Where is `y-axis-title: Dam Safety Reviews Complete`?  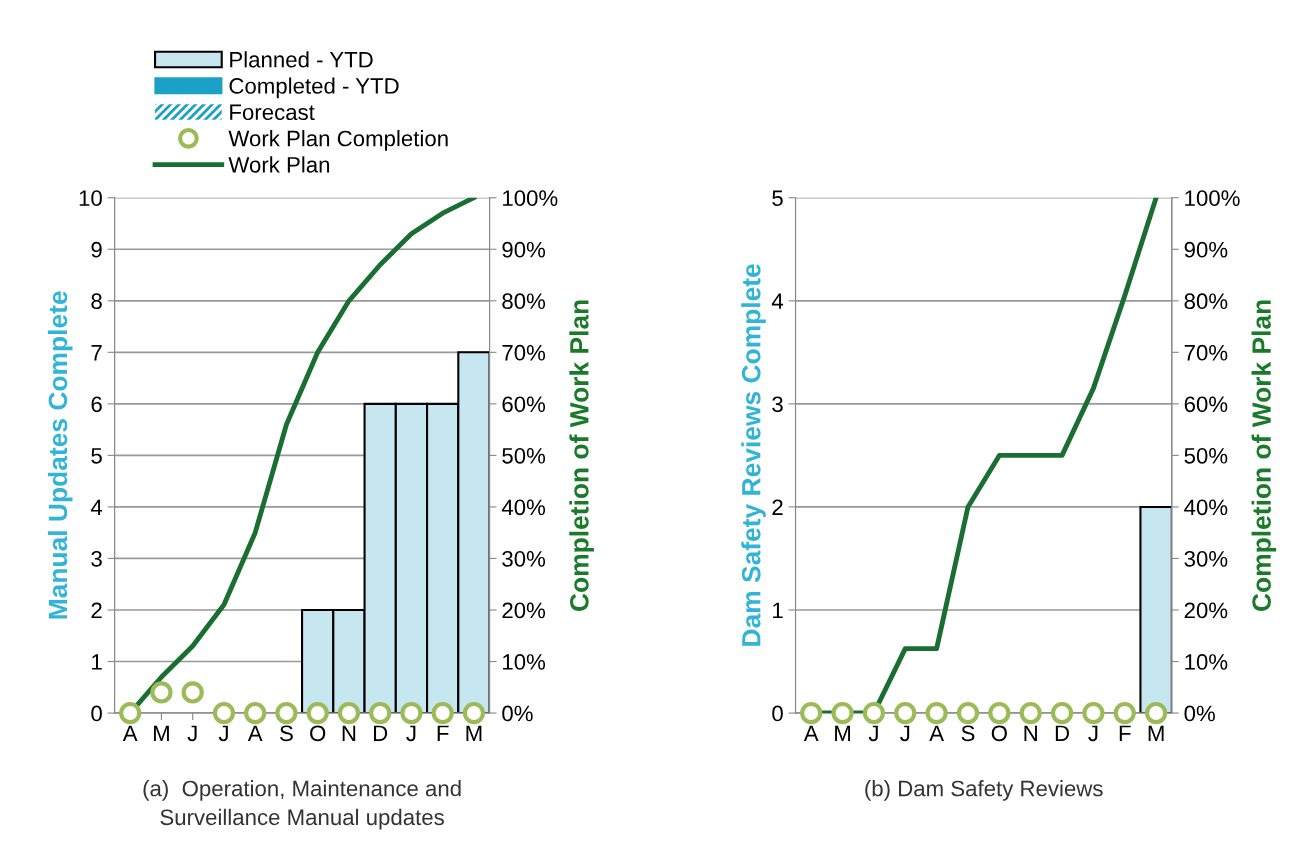 y-axis-title: Dam Safety Reviews Complete is located at coordinates (753, 455).